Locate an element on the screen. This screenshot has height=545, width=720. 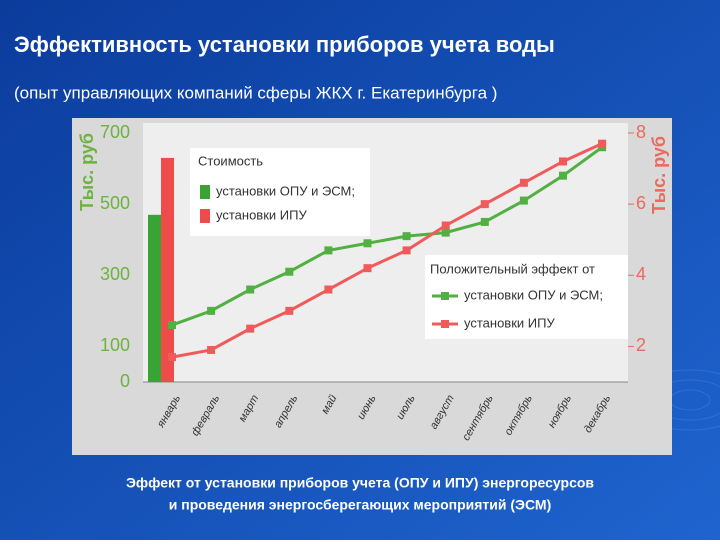
y-axis-label: Тыс. руб is located at coordinates (87, 172).